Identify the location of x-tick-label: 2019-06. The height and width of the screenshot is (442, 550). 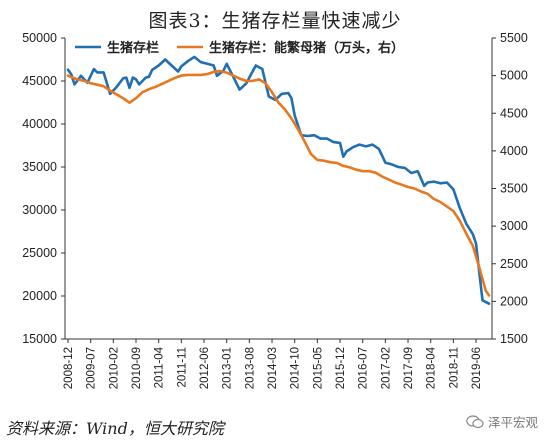
(477, 368).